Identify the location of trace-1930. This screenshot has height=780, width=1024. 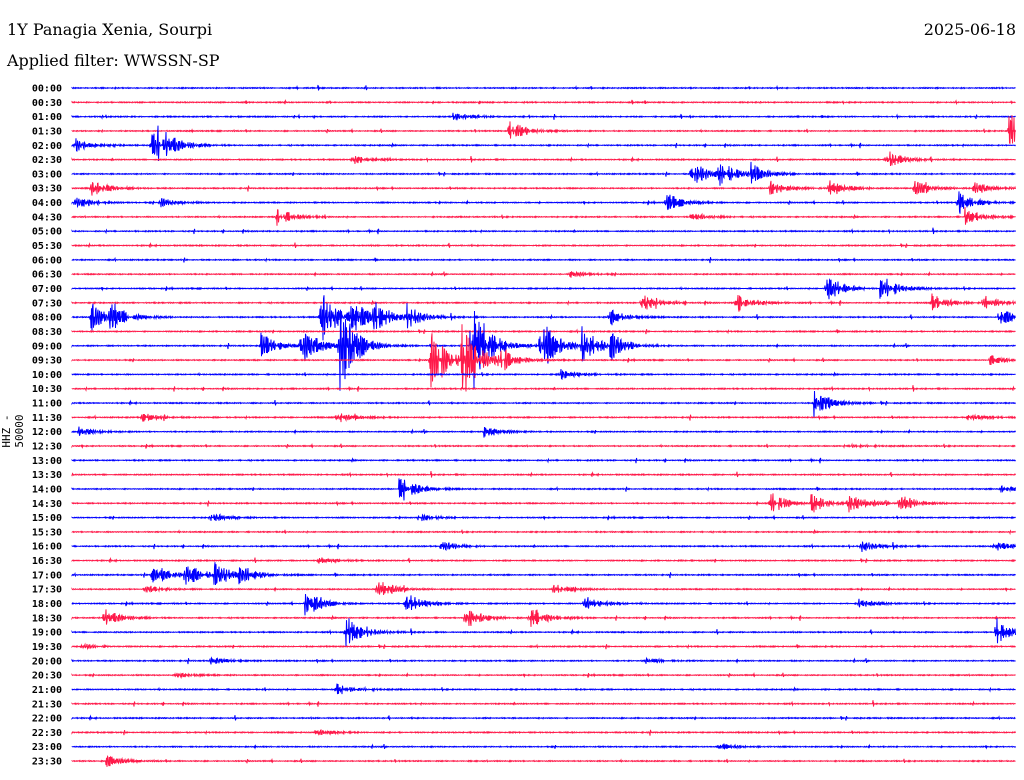
(543, 646).